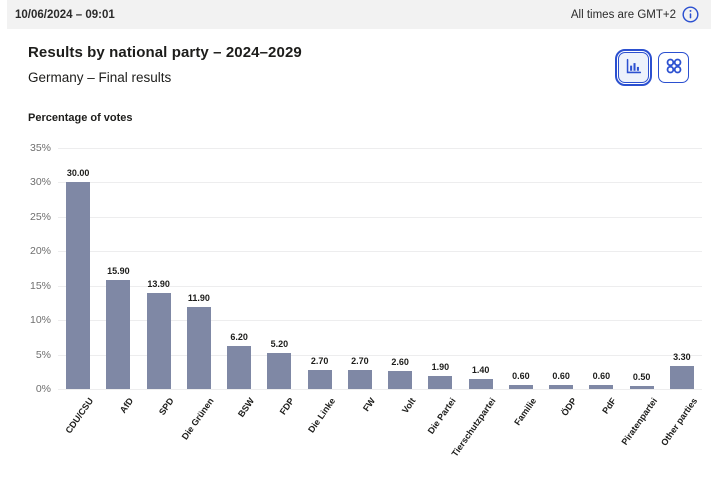  What do you see at coordinates (158, 341) in the screenshot?
I see `bar-SPD` at bounding box center [158, 341].